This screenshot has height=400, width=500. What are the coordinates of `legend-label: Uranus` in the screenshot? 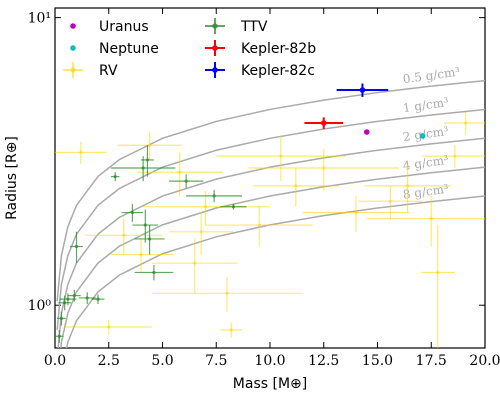 It's located at (124, 27).